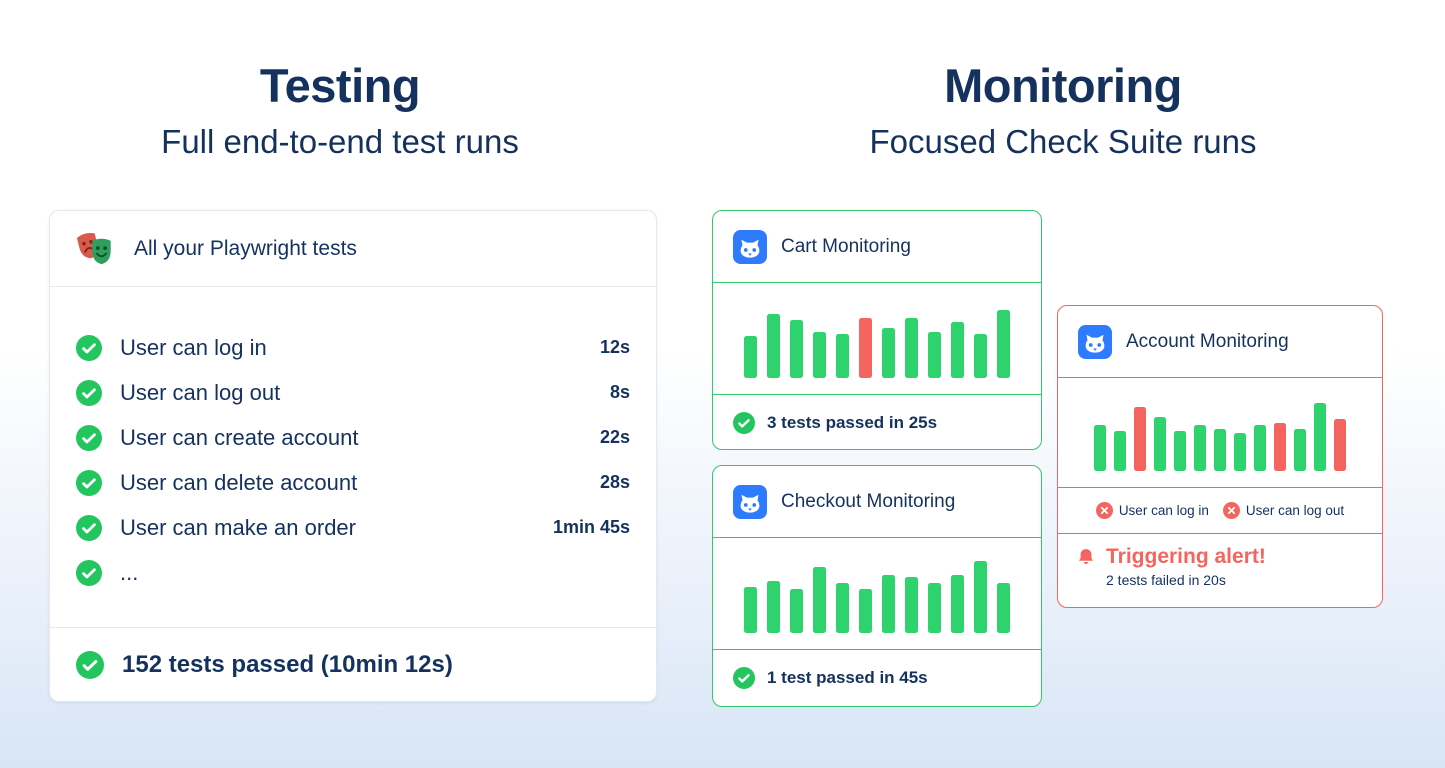 The width and height of the screenshot is (1445, 768). I want to click on checkout-monitoring-footer: 1 test passed in 45s, so click(877, 678).